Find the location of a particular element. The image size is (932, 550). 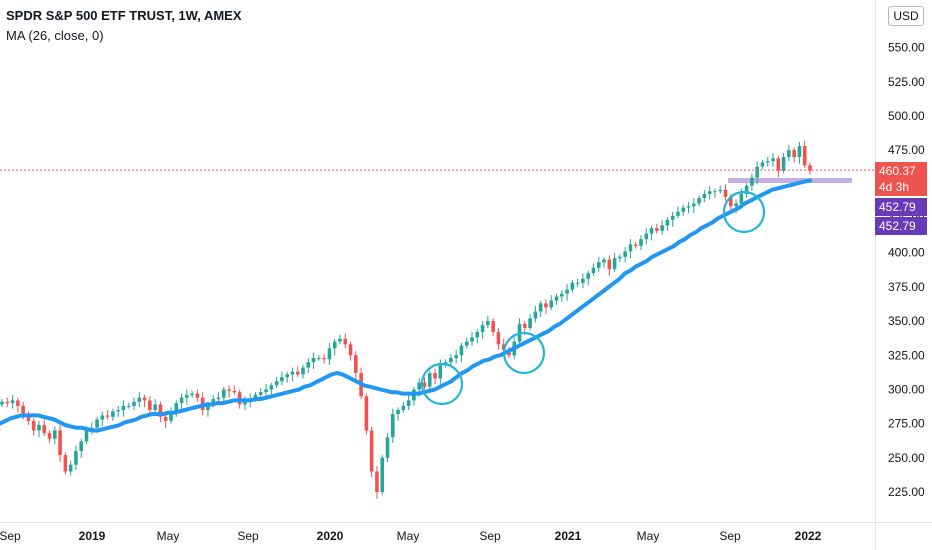

y-tick-label: 250.00 is located at coordinates (906, 458).